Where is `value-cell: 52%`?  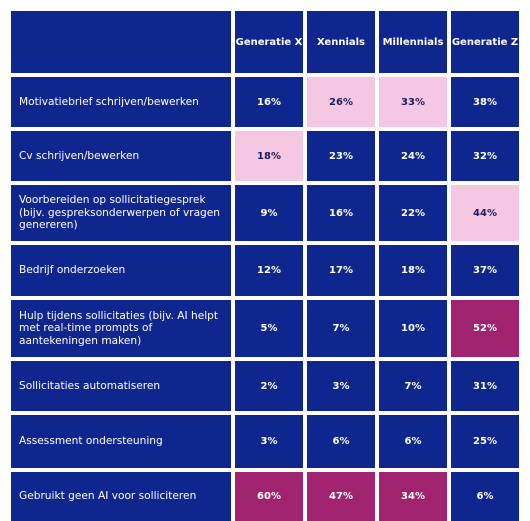
value-cell: 52% is located at coordinates (485, 328).